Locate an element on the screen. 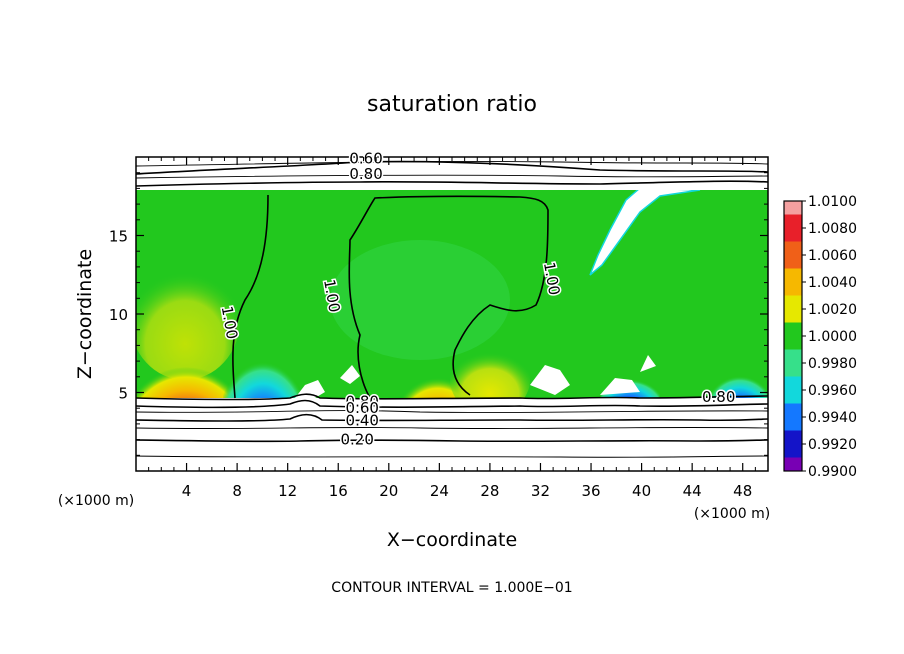  x-tick-label: 48 is located at coordinates (742, 491).